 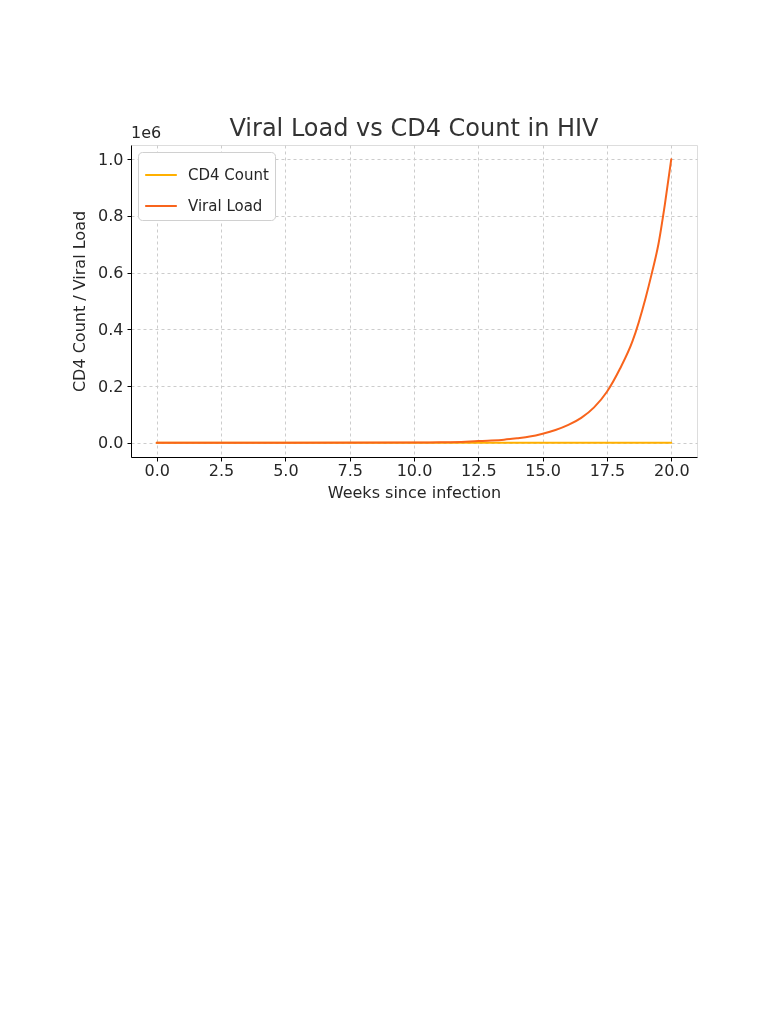 I want to click on x-tick-label: 20.0, so click(x=671, y=470).